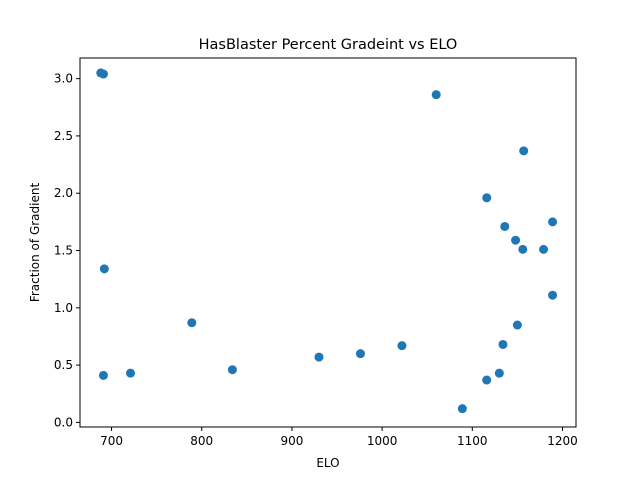 The image size is (640, 480). I want to click on y-tick-label: 0.0, so click(63, 422).